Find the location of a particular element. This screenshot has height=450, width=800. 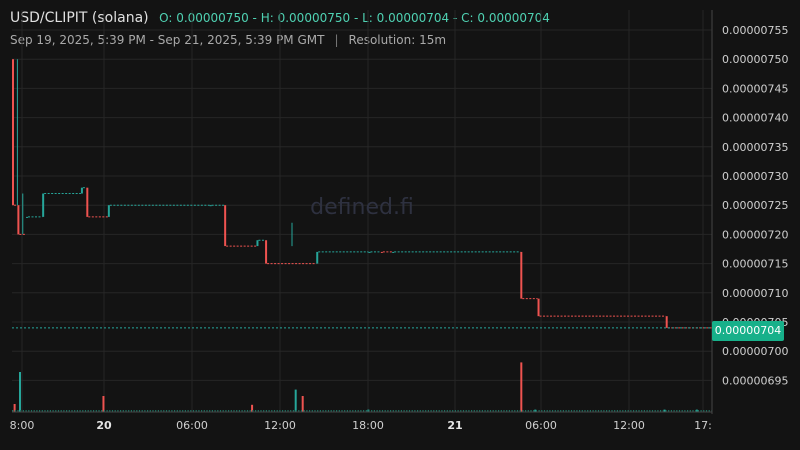

x-tick-label: 20 is located at coordinates (104, 425).